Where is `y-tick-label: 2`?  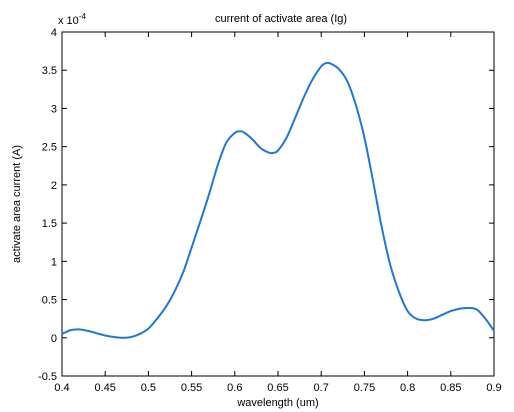
y-tick-label: 2 is located at coordinates (54, 186).